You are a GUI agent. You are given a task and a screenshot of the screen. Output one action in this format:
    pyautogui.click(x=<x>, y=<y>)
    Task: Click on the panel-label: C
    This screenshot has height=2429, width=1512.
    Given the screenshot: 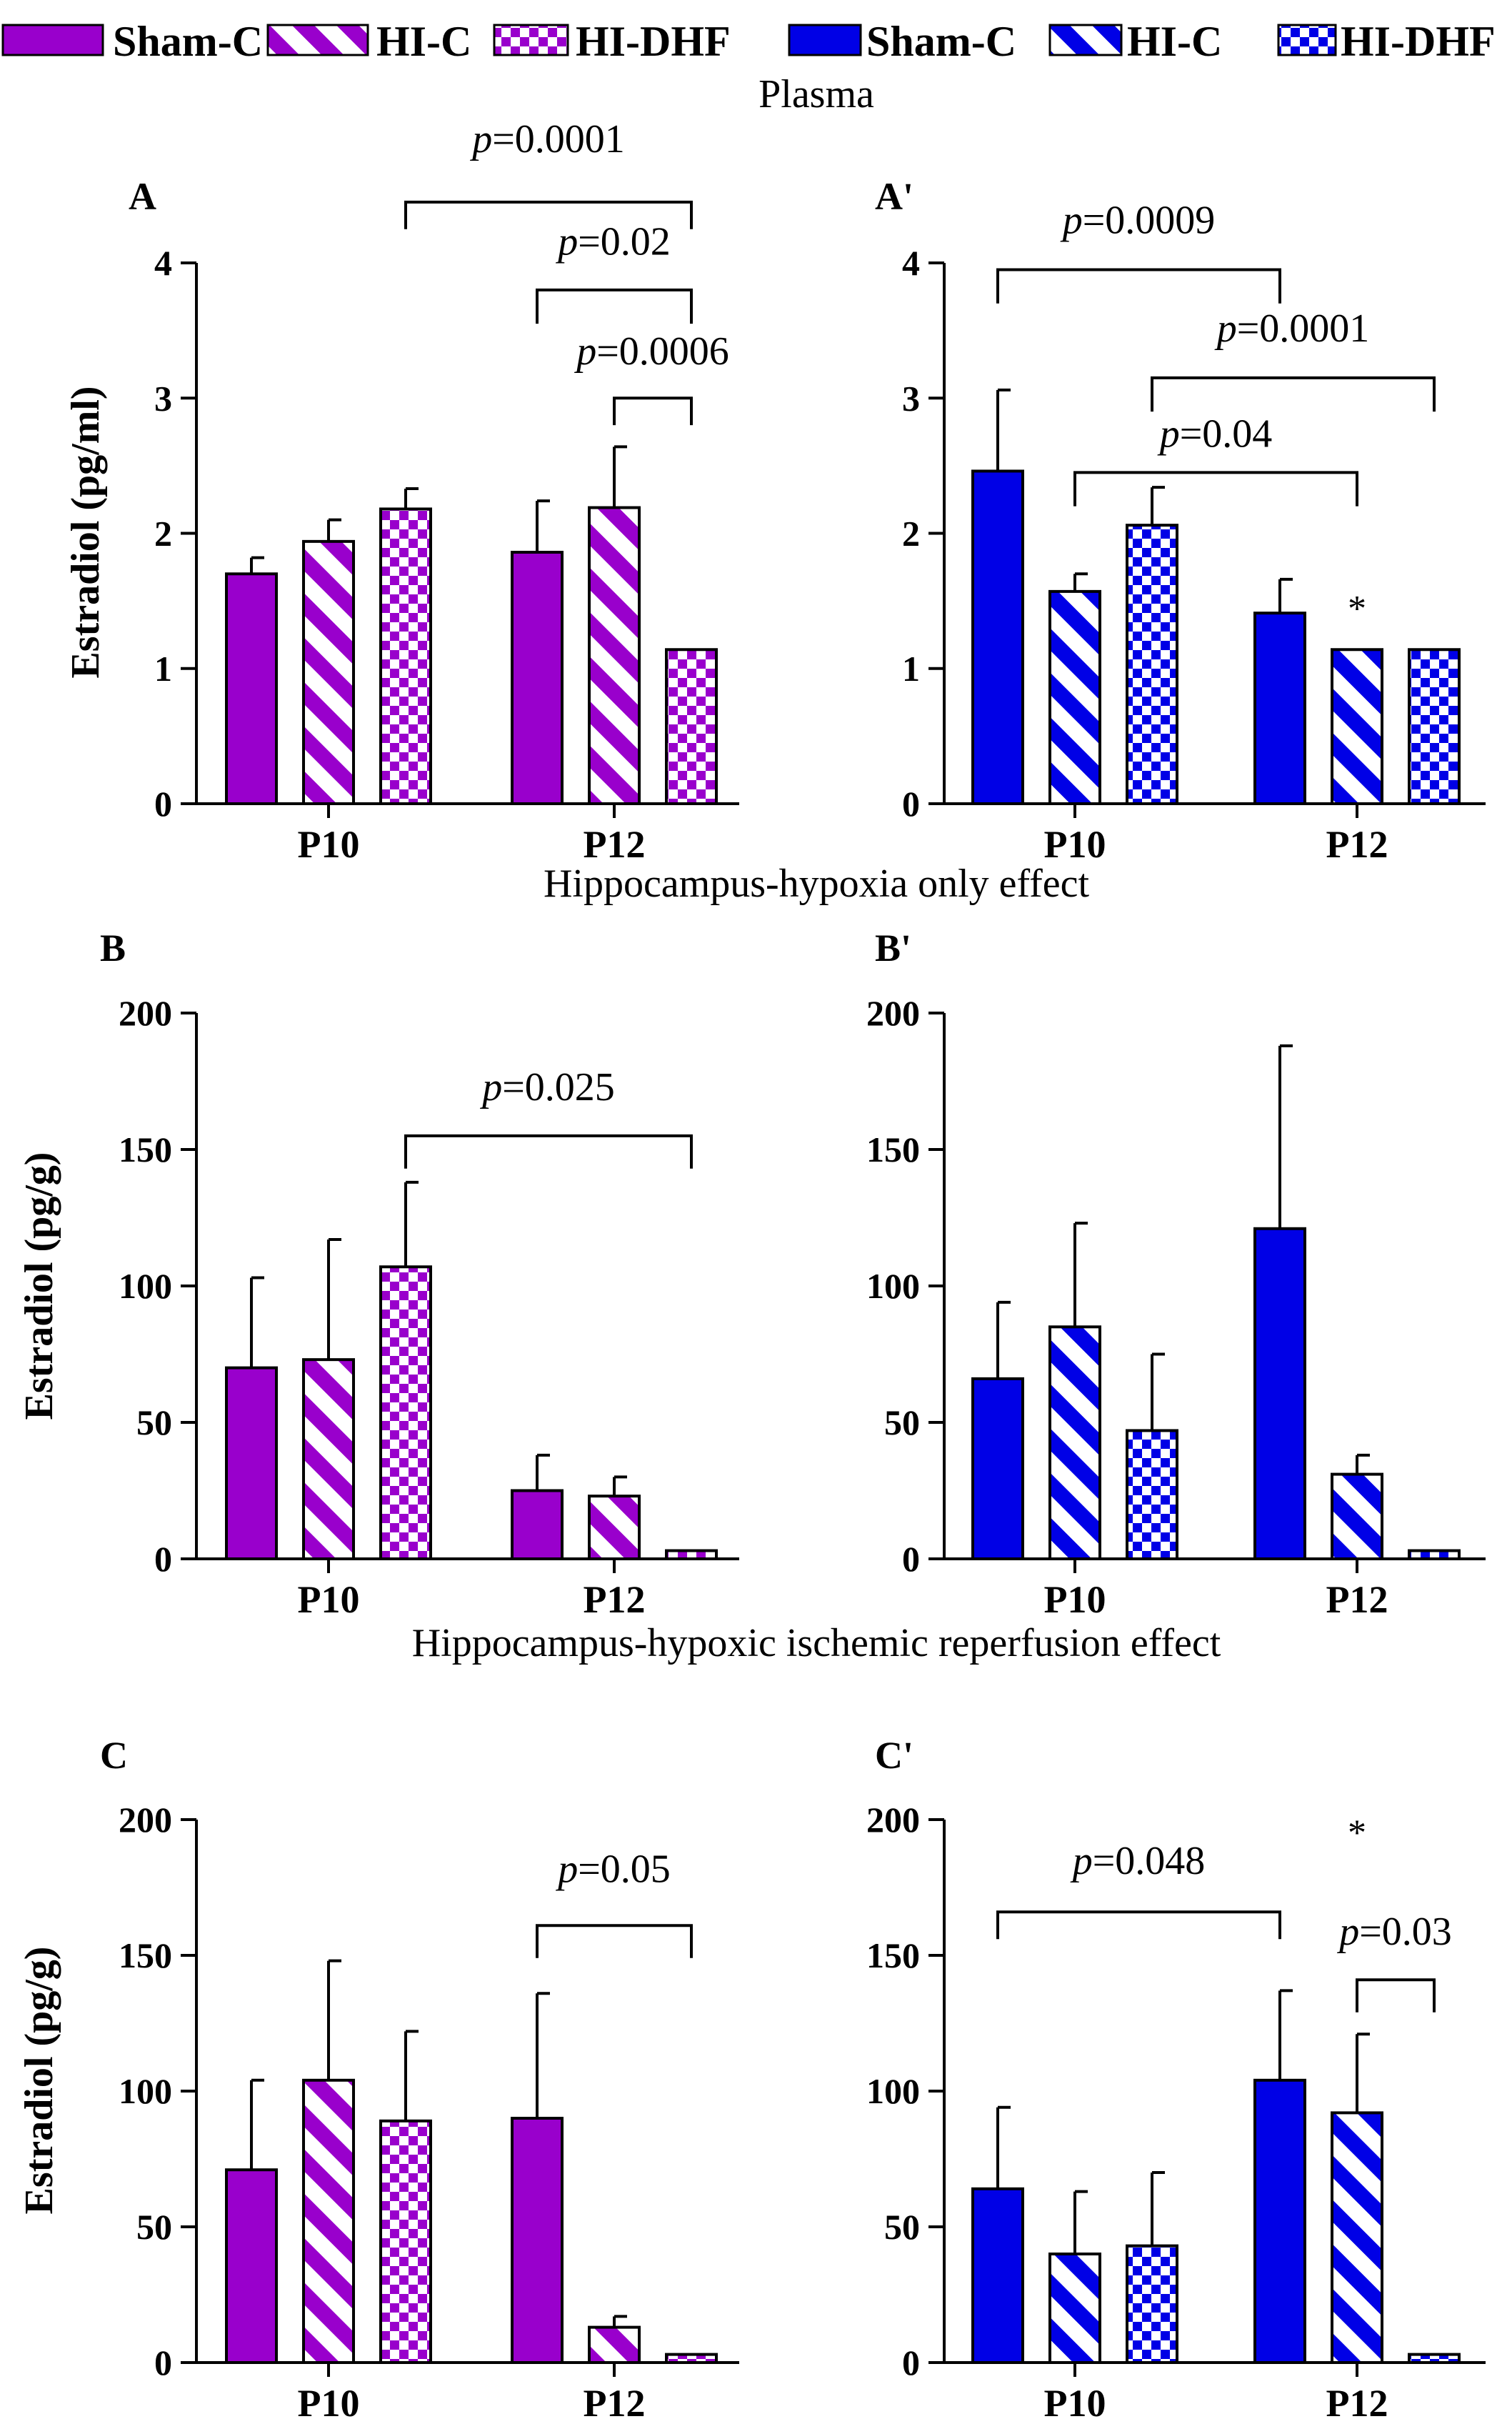 What is the action you would take?
    pyautogui.click(x=114, y=1755)
    